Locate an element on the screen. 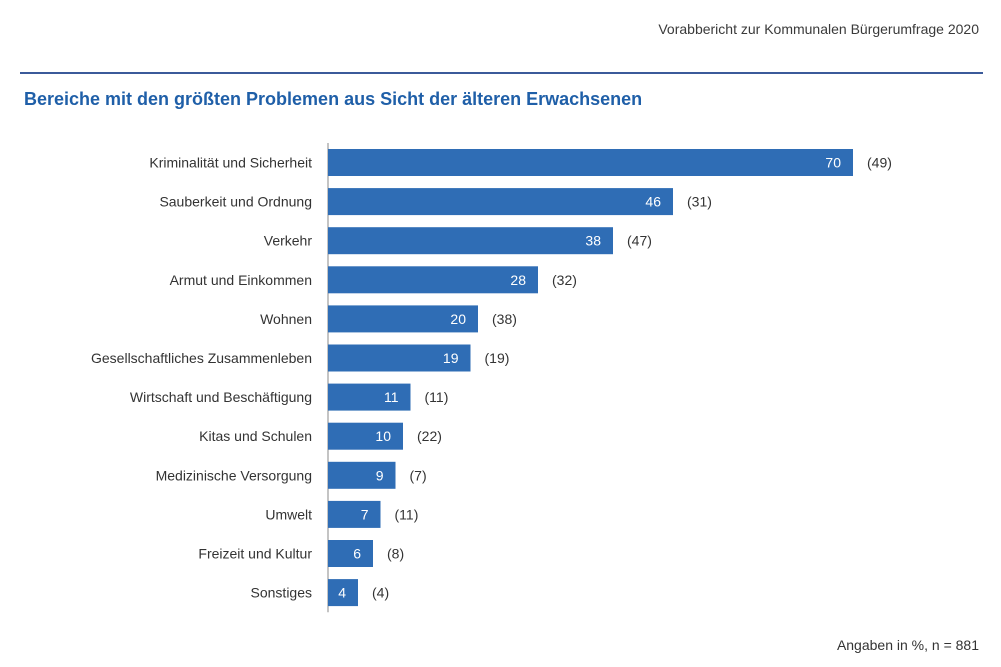  category-label: Sonstiges is located at coordinates (281, 593).